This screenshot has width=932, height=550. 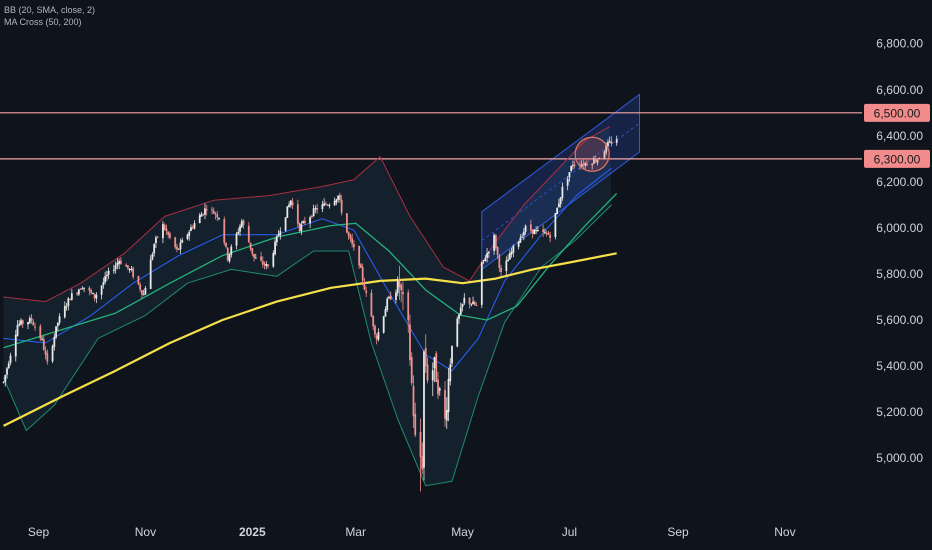 I want to click on y-tick-label: 6,200.00, so click(x=899, y=182).